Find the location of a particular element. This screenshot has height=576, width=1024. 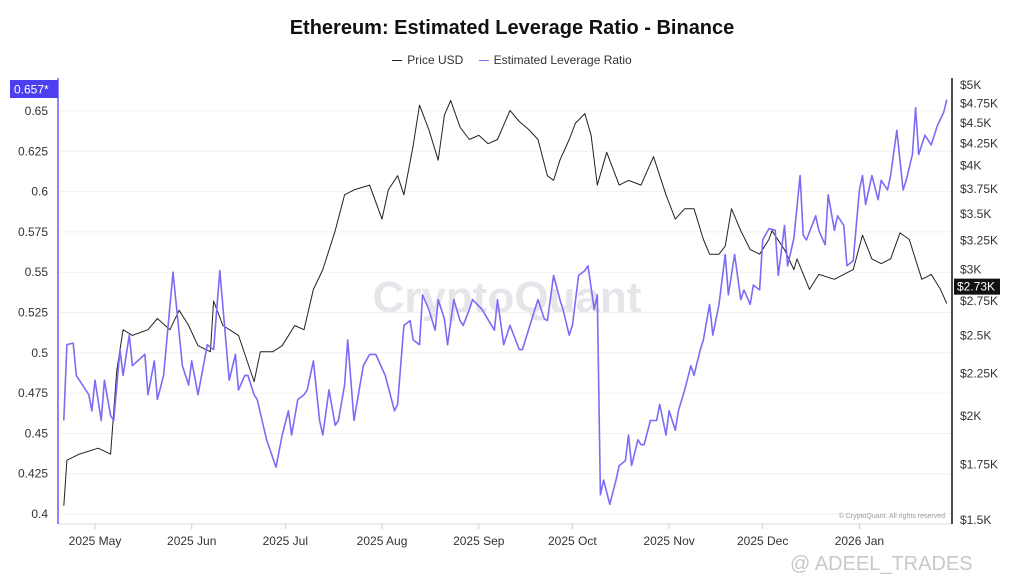

copyright: © CryptoQuant. All rights reserved is located at coordinates (892, 516).